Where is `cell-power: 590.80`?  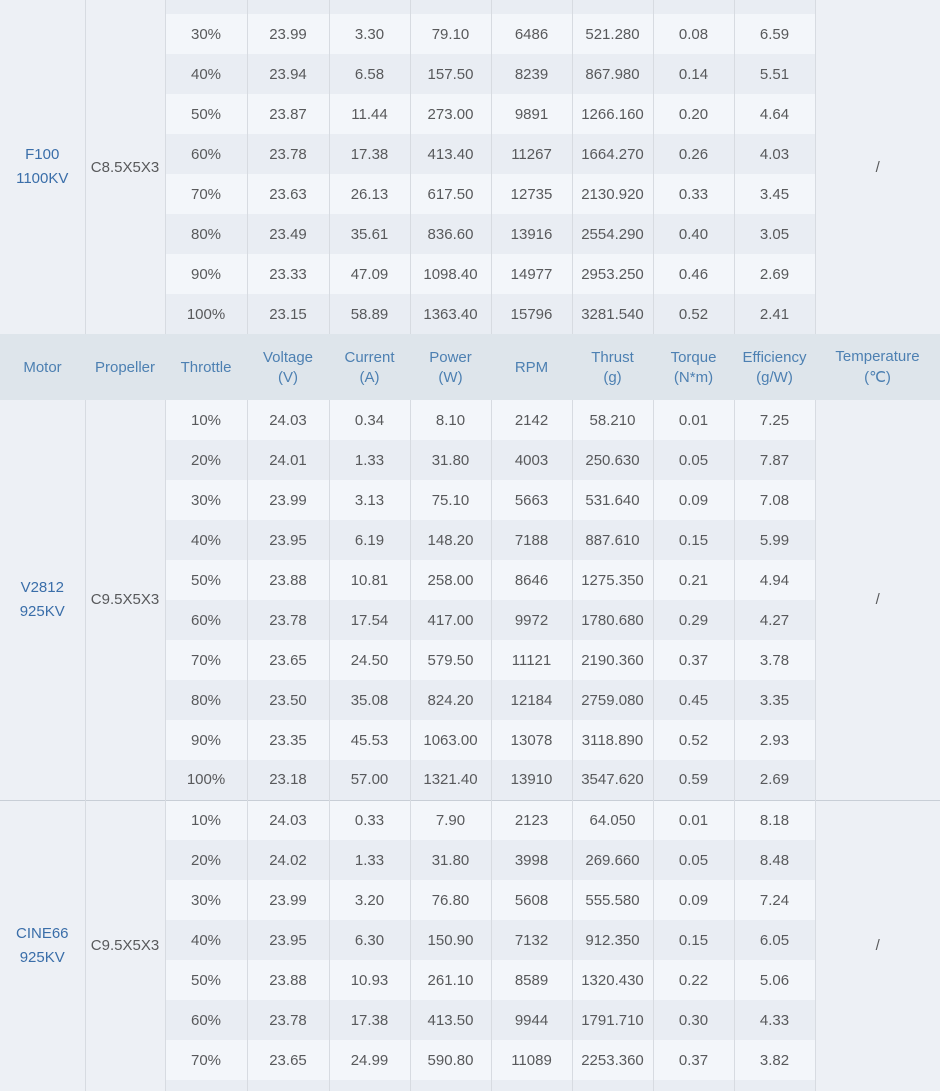
cell-power: 590.80 is located at coordinates (450, 1060).